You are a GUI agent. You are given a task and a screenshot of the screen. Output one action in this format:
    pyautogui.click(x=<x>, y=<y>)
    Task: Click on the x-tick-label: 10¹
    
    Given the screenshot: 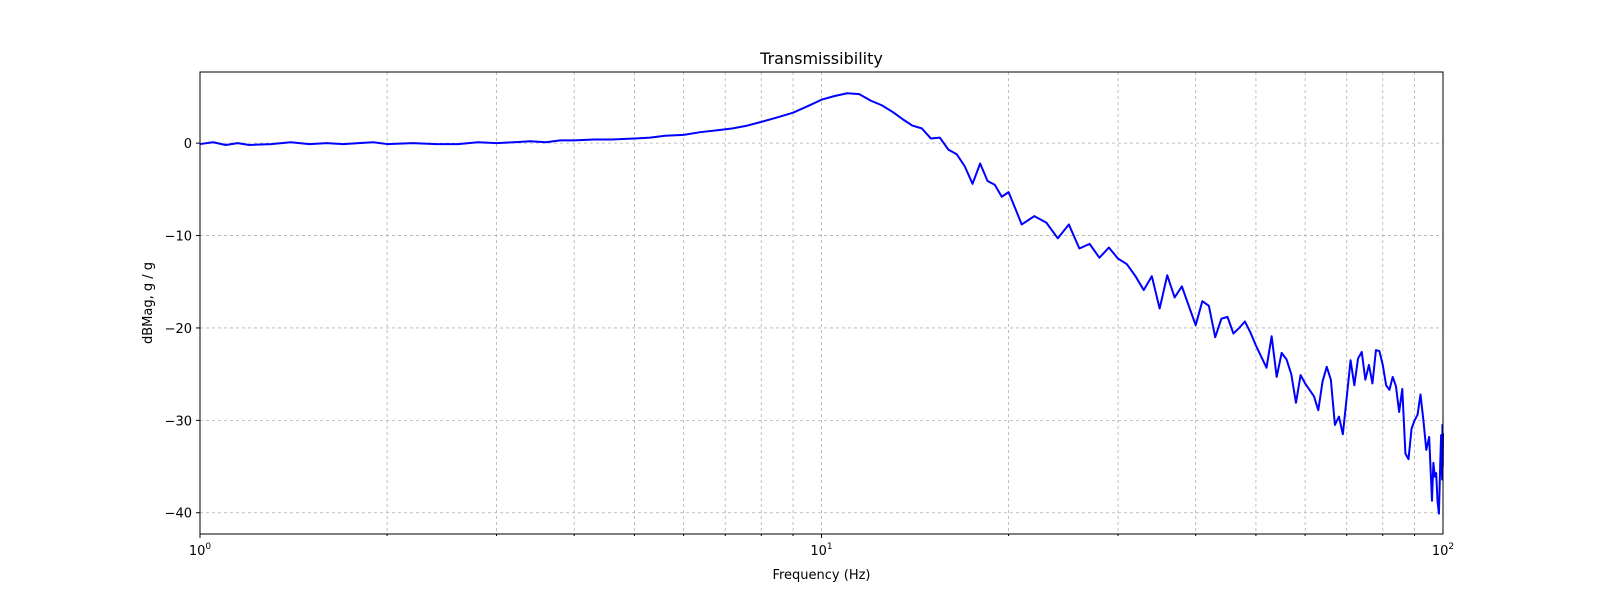 What is the action you would take?
    pyautogui.click(x=821, y=550)
    